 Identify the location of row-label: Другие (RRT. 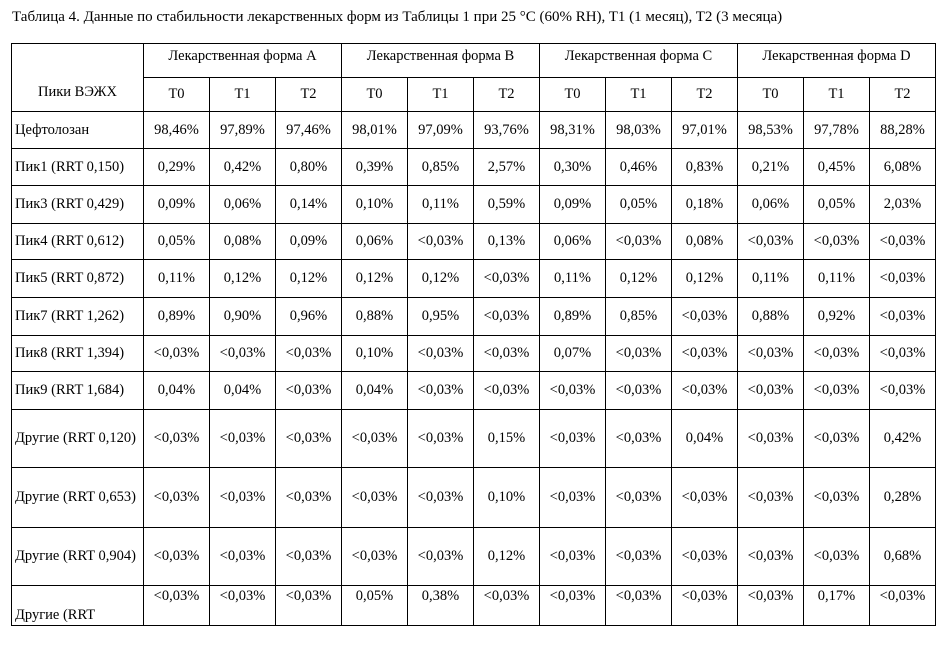
(77, 605).